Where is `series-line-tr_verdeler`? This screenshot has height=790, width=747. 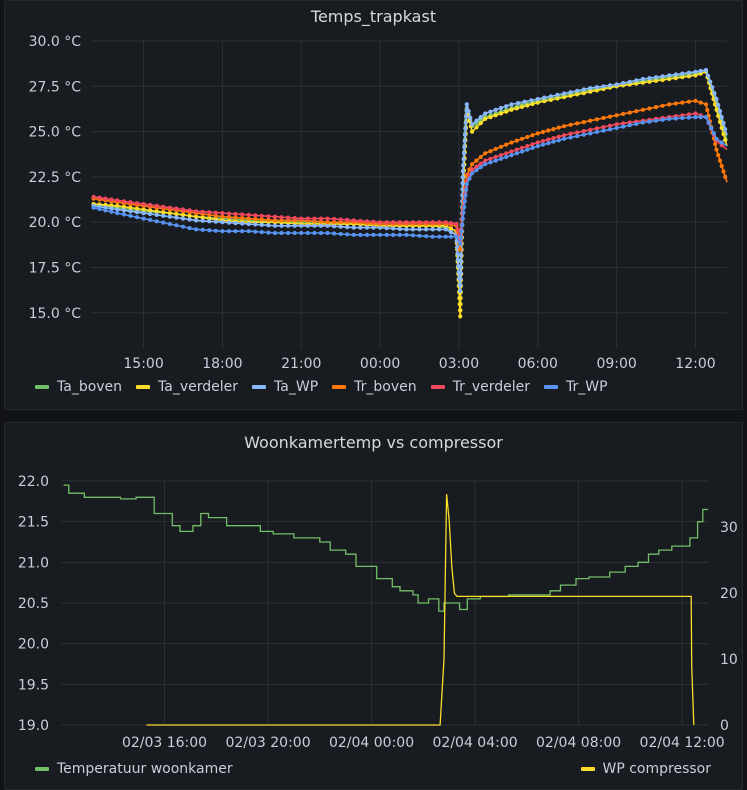 series-line-tr_verdeler is located at coordinates (410, 176).